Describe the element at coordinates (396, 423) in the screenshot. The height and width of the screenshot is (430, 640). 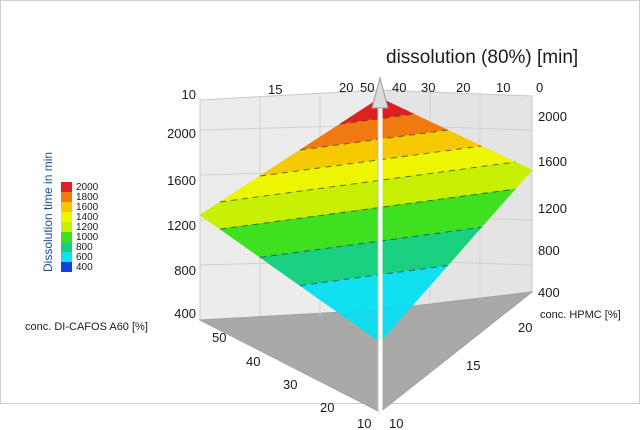
I see `y-tick-10: 10` at that location.